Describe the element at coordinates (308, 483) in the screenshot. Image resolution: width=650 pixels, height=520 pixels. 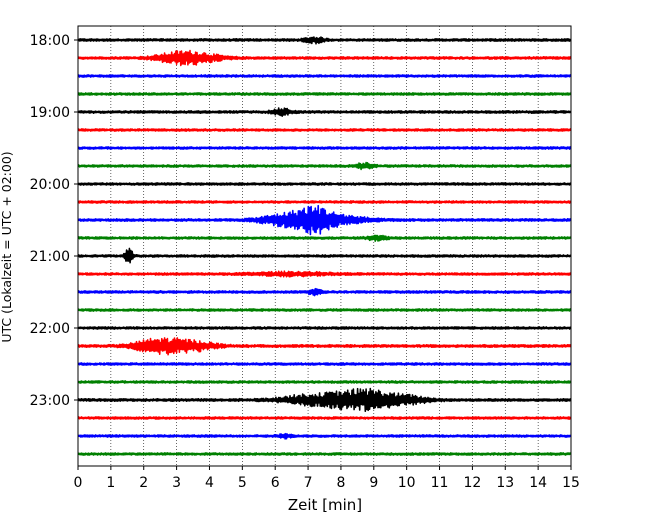
I see `x-tick-label-7: 7` at that location.